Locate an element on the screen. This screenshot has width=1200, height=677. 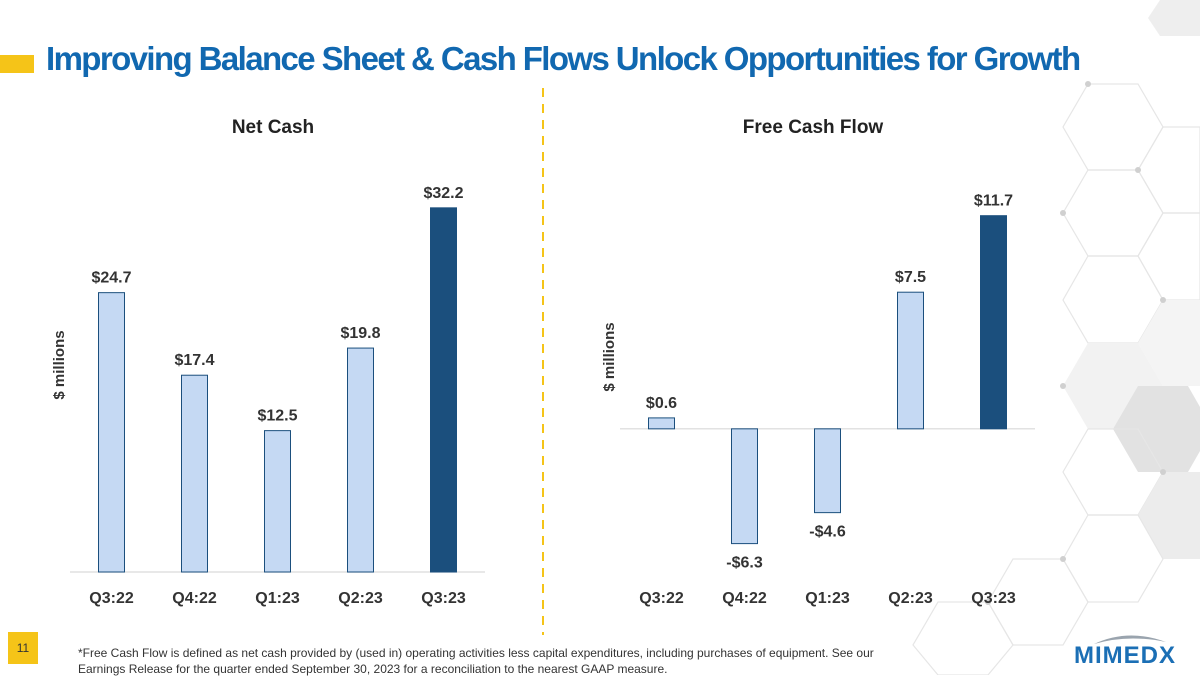
data-label: $17.4 is located at coordinates (194, 360).